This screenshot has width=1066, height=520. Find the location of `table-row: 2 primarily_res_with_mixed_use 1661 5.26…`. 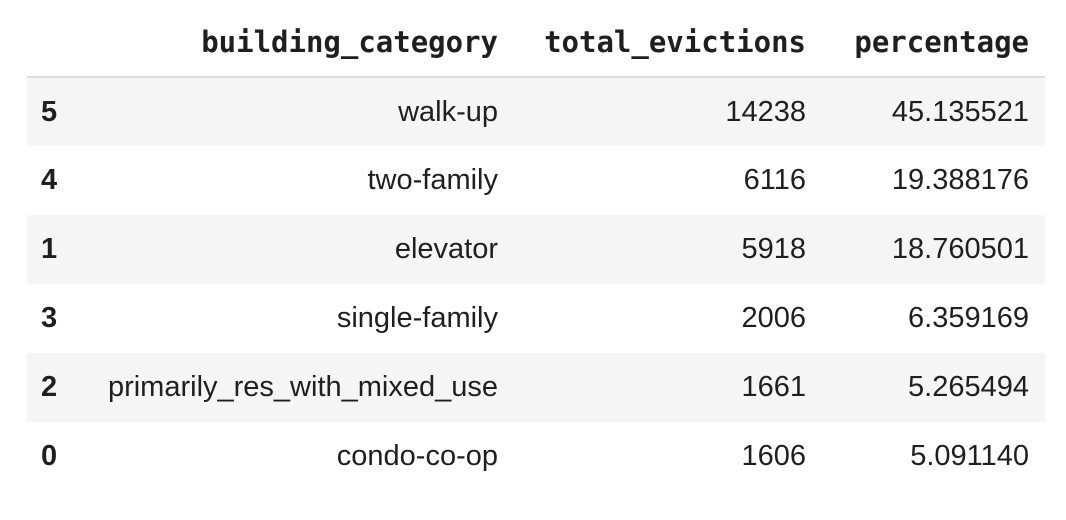

table-row: 2 primarily_res_with_mixed_use 1661 5.26… is located at coordinates (536, 387).